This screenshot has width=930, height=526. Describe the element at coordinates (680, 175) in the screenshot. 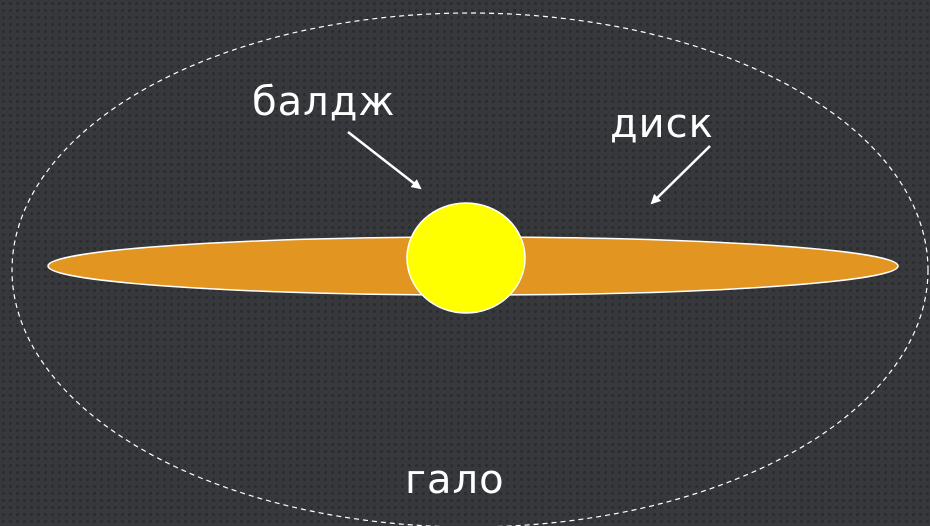

I see `disk-arrow` at that location.